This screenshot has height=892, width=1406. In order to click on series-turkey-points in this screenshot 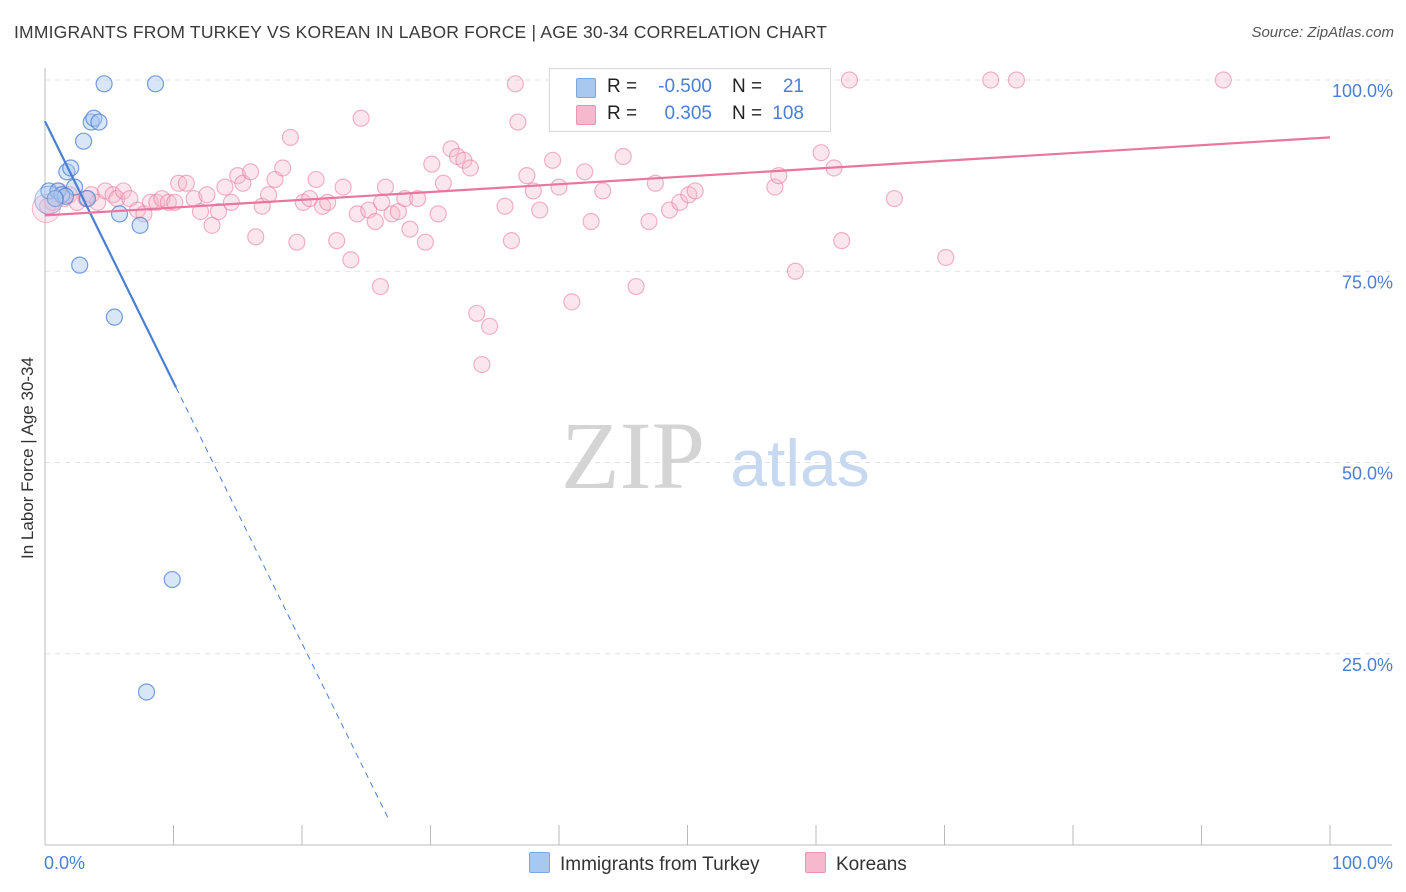, I will do `click(107, 388)`.